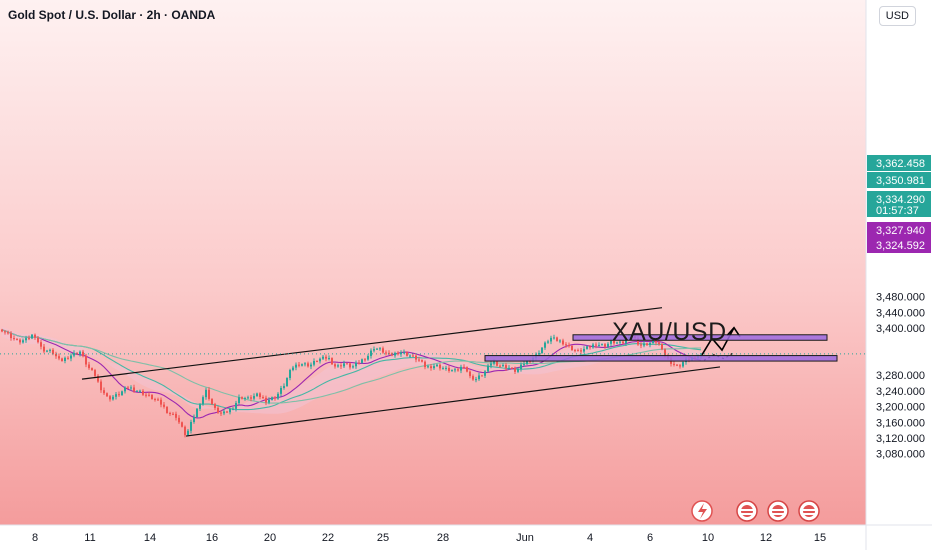  What do you see at coordinates (702, 511) in the screenshot?
I see `lightning-bolt-glyph` at bounding box center [702, 511].